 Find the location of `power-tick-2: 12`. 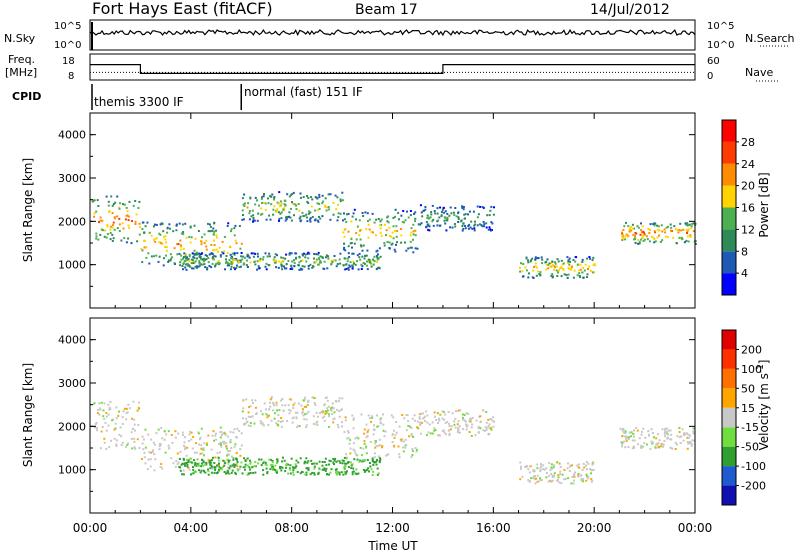

power-tick-2: 12 is located at coordinates (748, 229).